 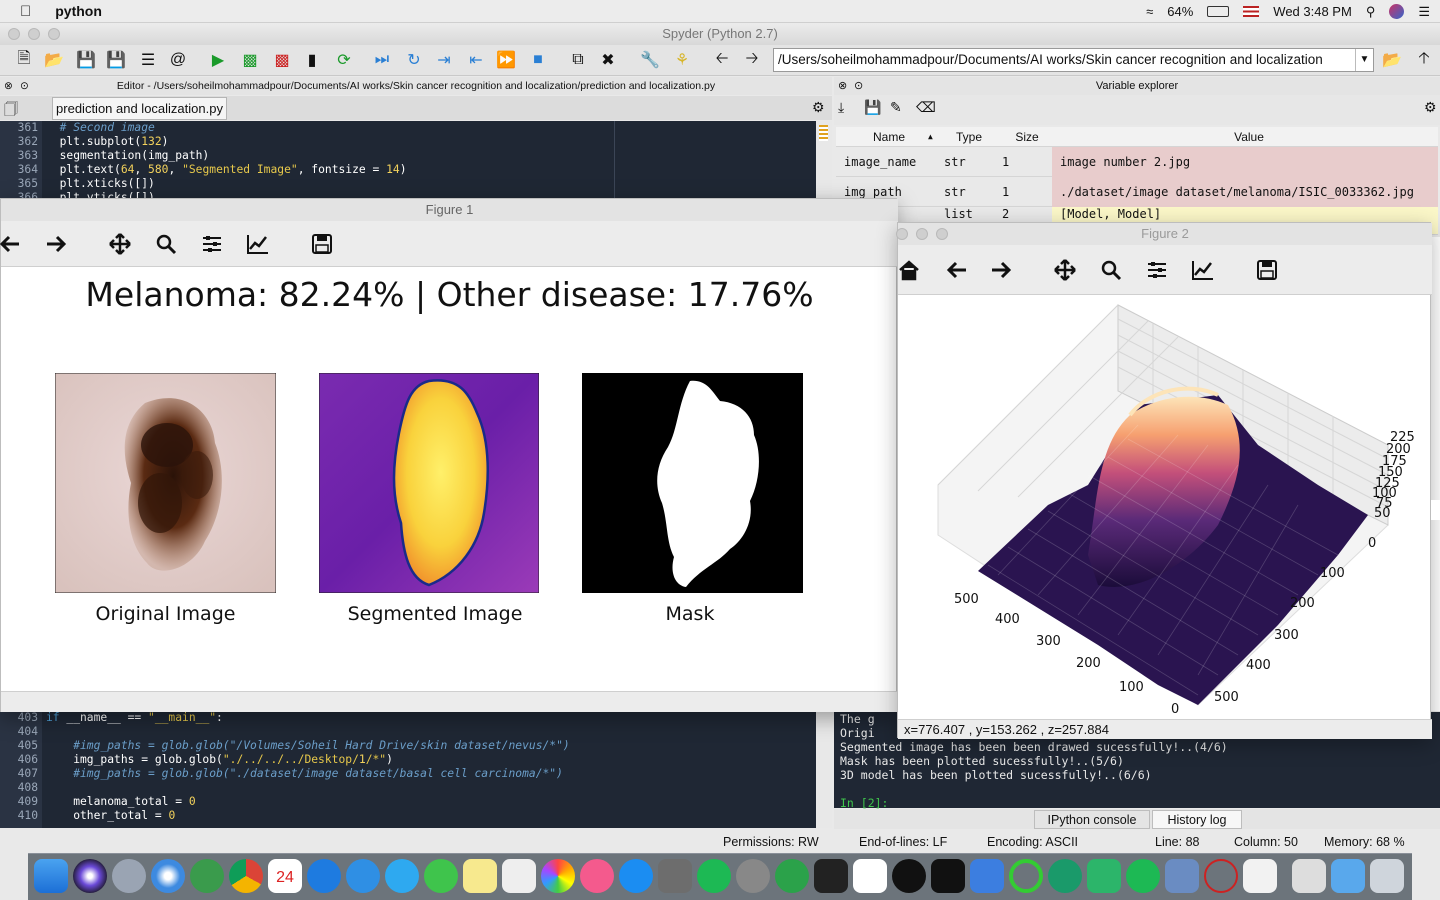 I want to click on outline-icon: ☰, so click(x=148, y=60).